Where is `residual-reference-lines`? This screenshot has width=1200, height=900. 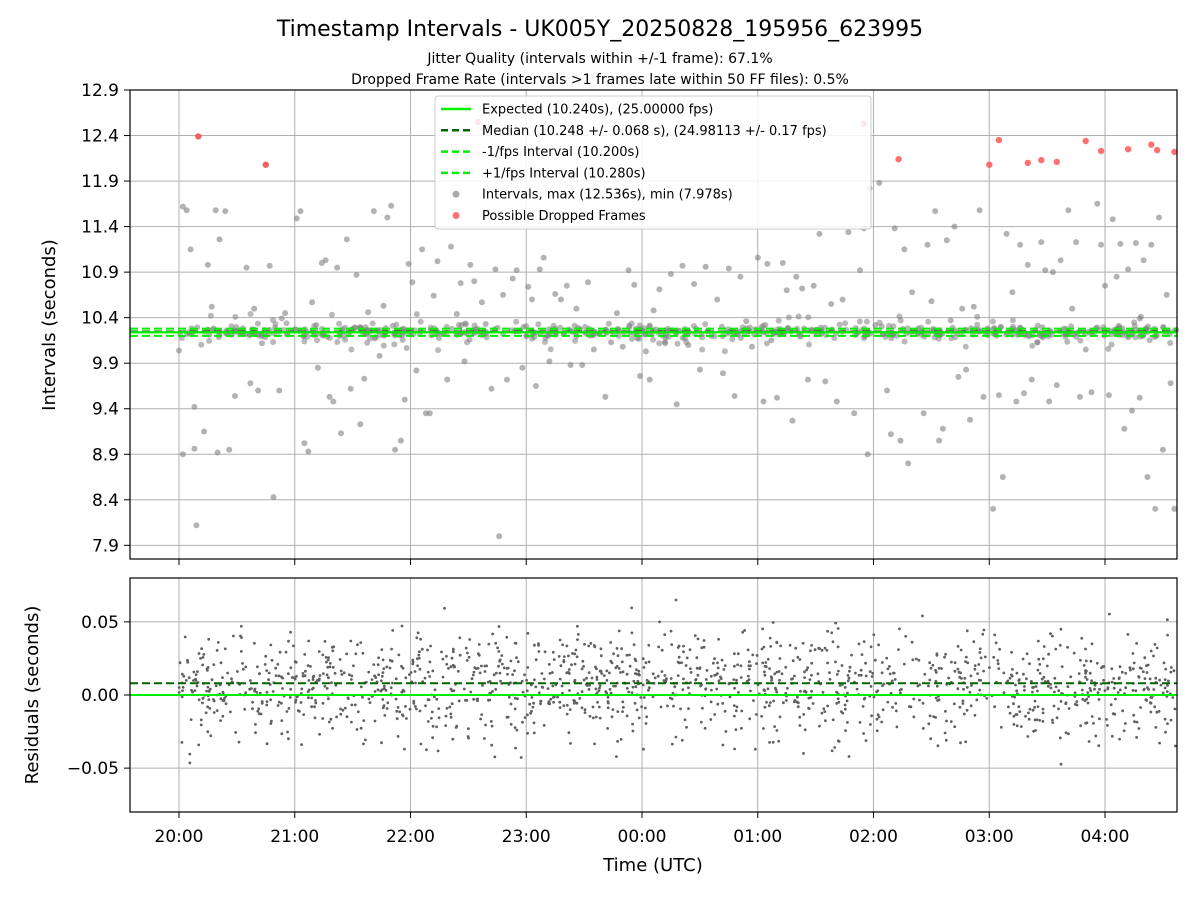 residual-reference-lines is located at coordinates (653, 689).